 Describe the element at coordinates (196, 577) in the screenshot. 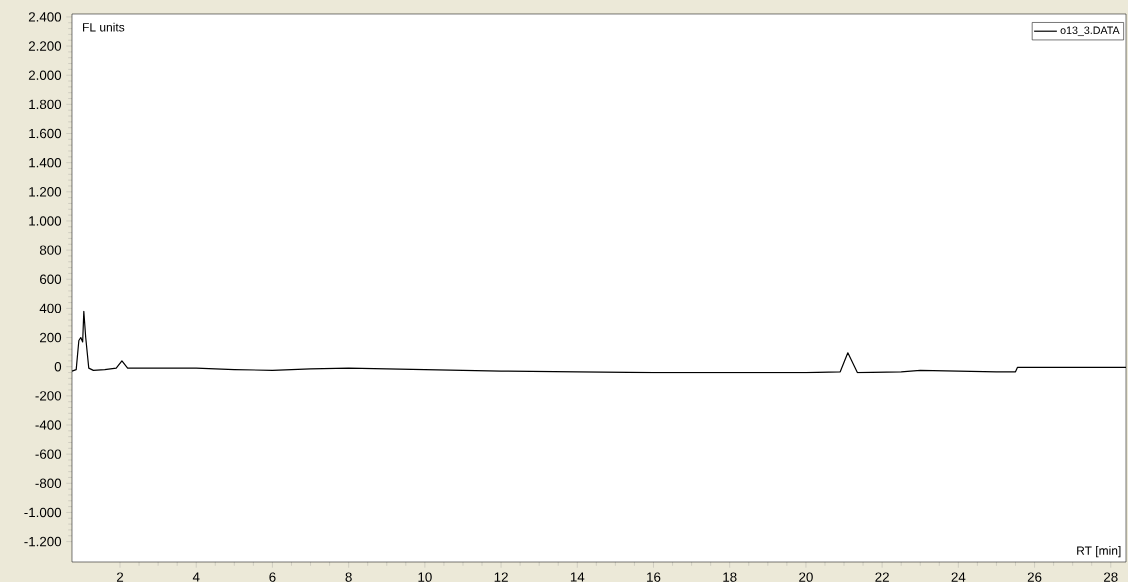

I see `x-tick-label: 4` at that location.